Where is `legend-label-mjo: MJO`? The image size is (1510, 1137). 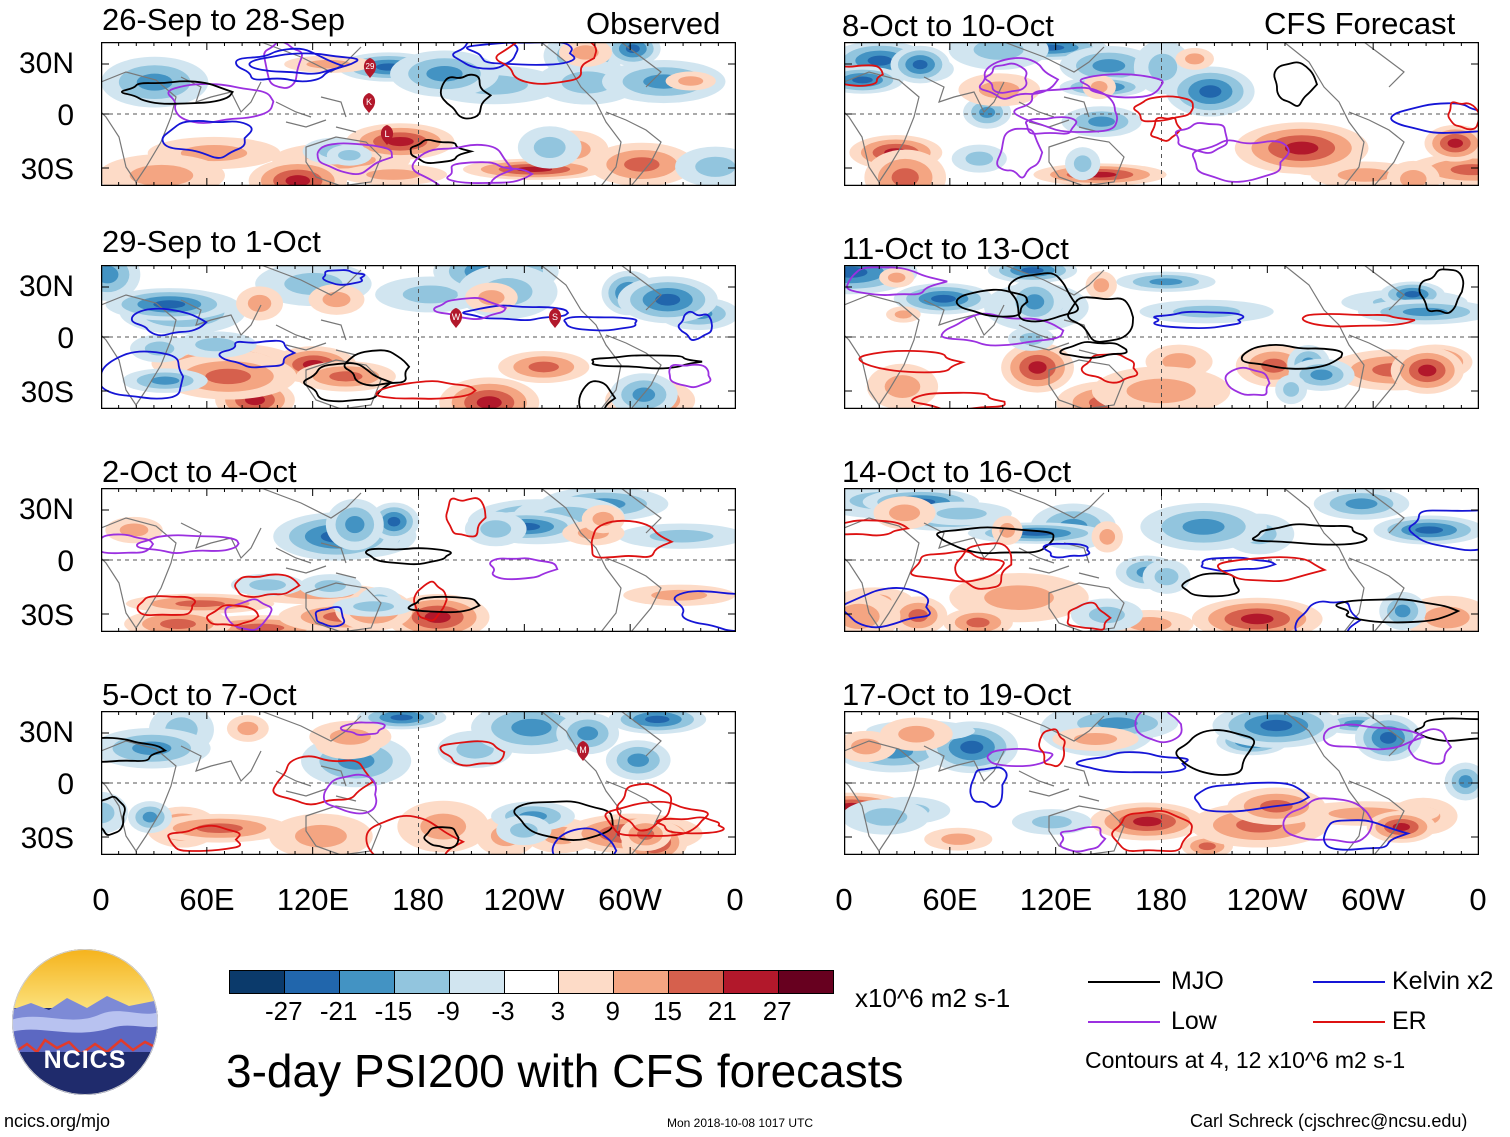
legend-label-mjo: MJO is located at coordinates (1197, 981).